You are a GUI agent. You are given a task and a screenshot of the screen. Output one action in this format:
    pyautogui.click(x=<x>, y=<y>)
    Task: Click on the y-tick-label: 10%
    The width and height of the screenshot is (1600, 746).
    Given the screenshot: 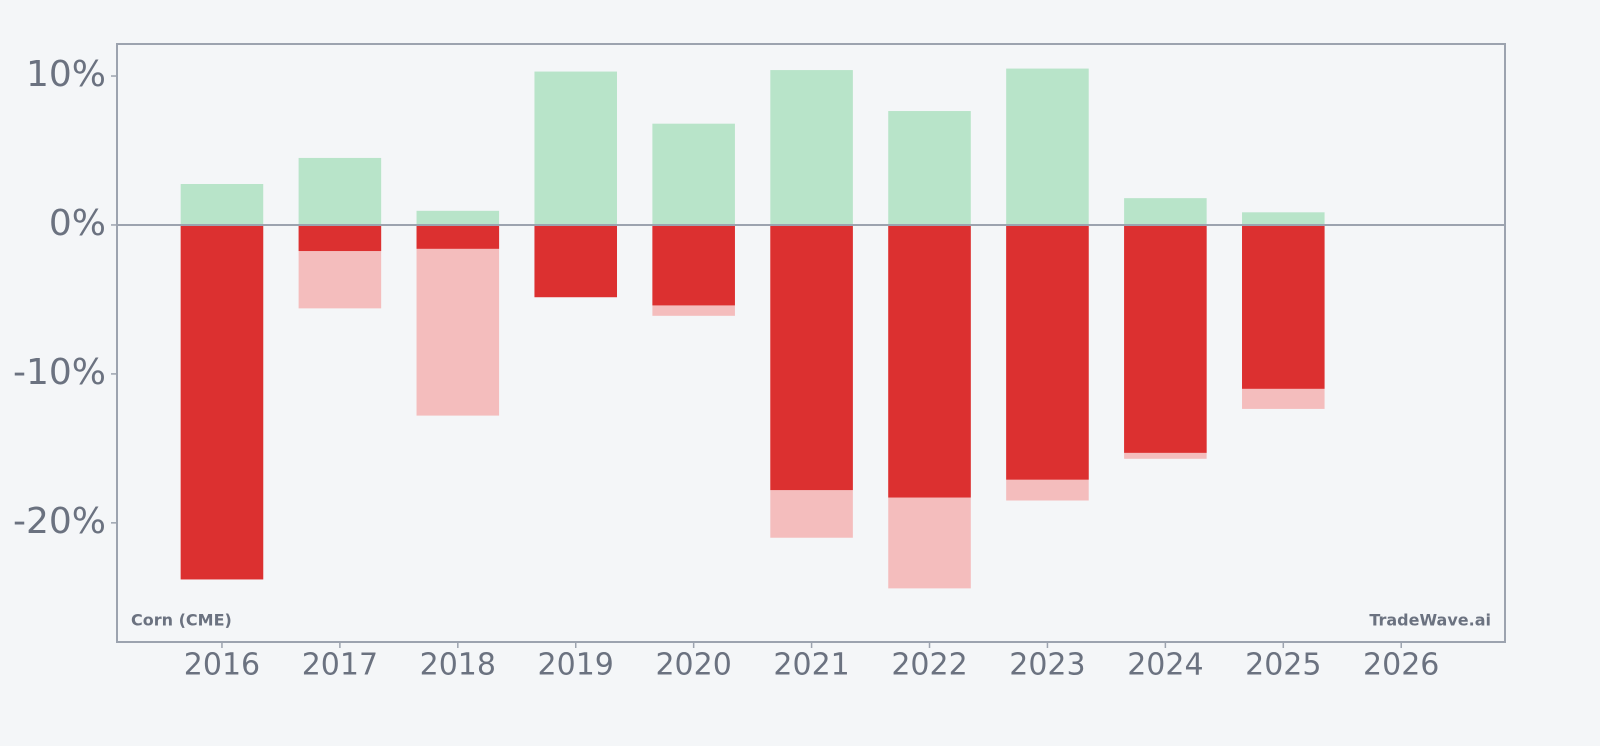 What is the action you would take?
    pyautogui.click(x=66, y=74)
    